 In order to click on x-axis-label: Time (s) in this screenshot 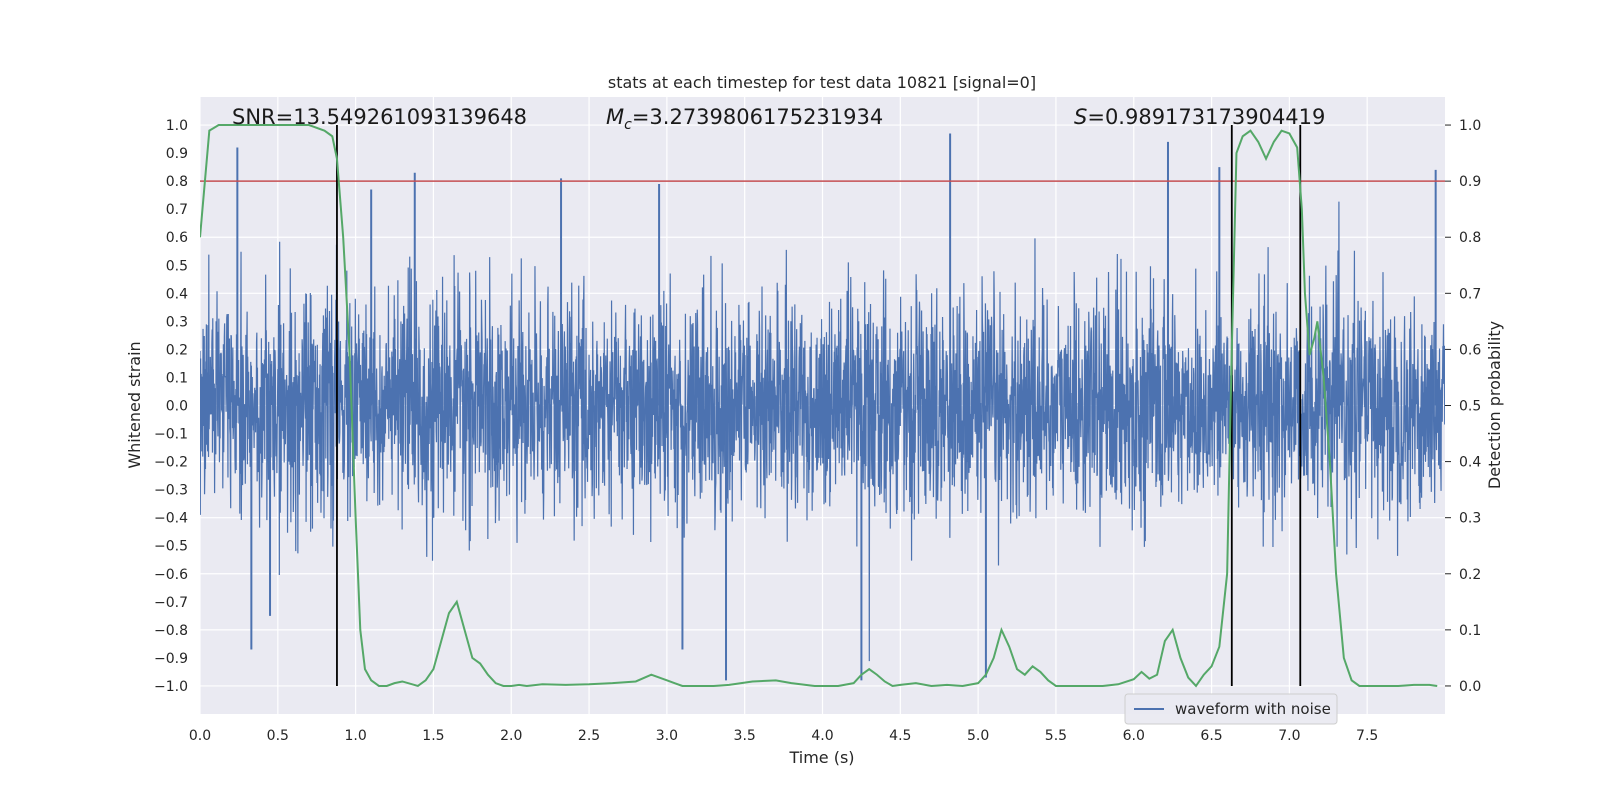, I will do `click(821, 757)`.